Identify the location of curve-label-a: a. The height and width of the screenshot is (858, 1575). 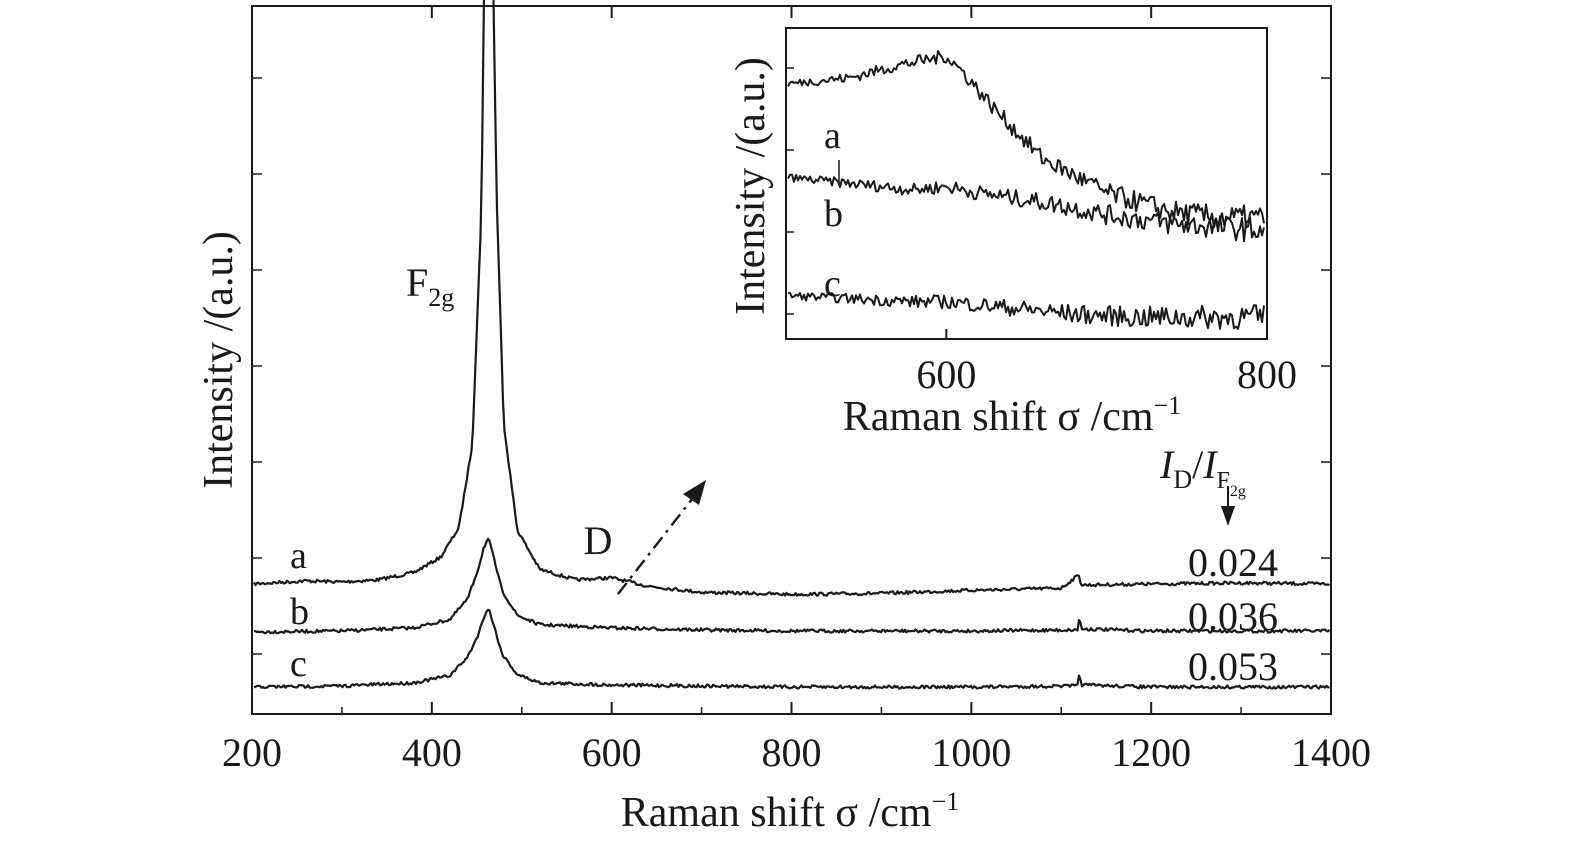
(298, 556).